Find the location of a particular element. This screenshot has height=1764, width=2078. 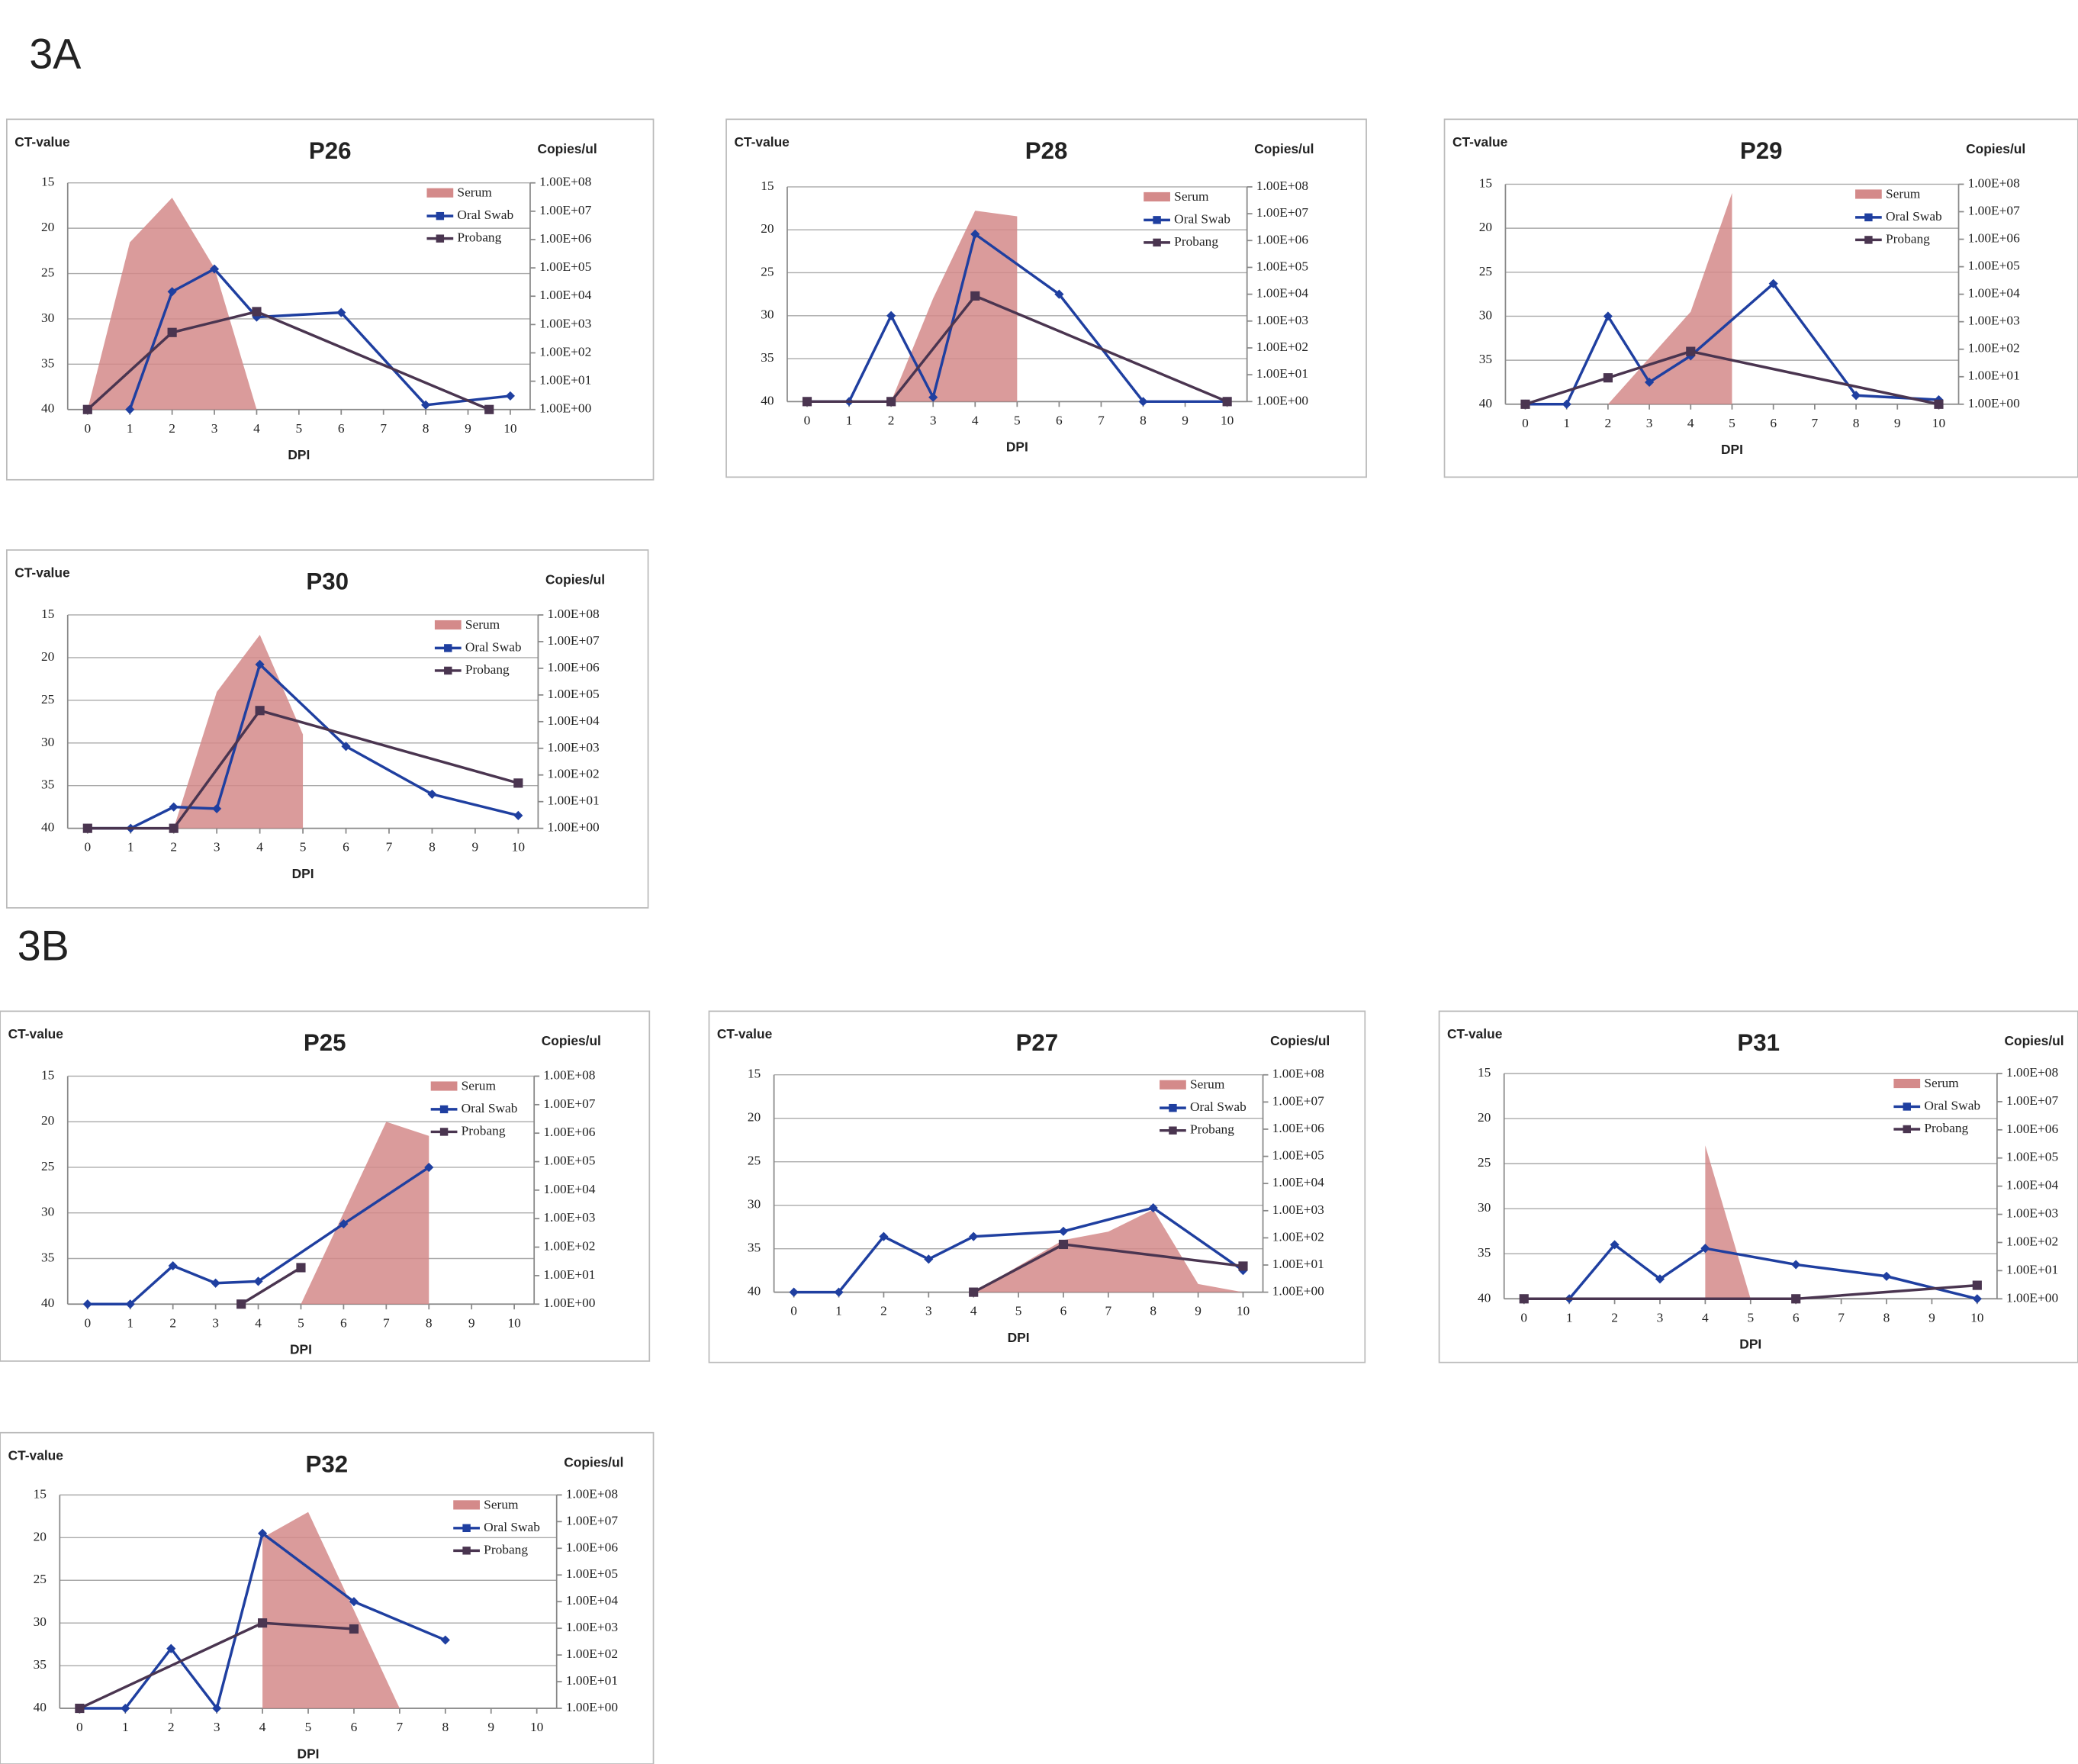

y2-tick-label: 1.00E+03 is located at coordinates (1282, 320).